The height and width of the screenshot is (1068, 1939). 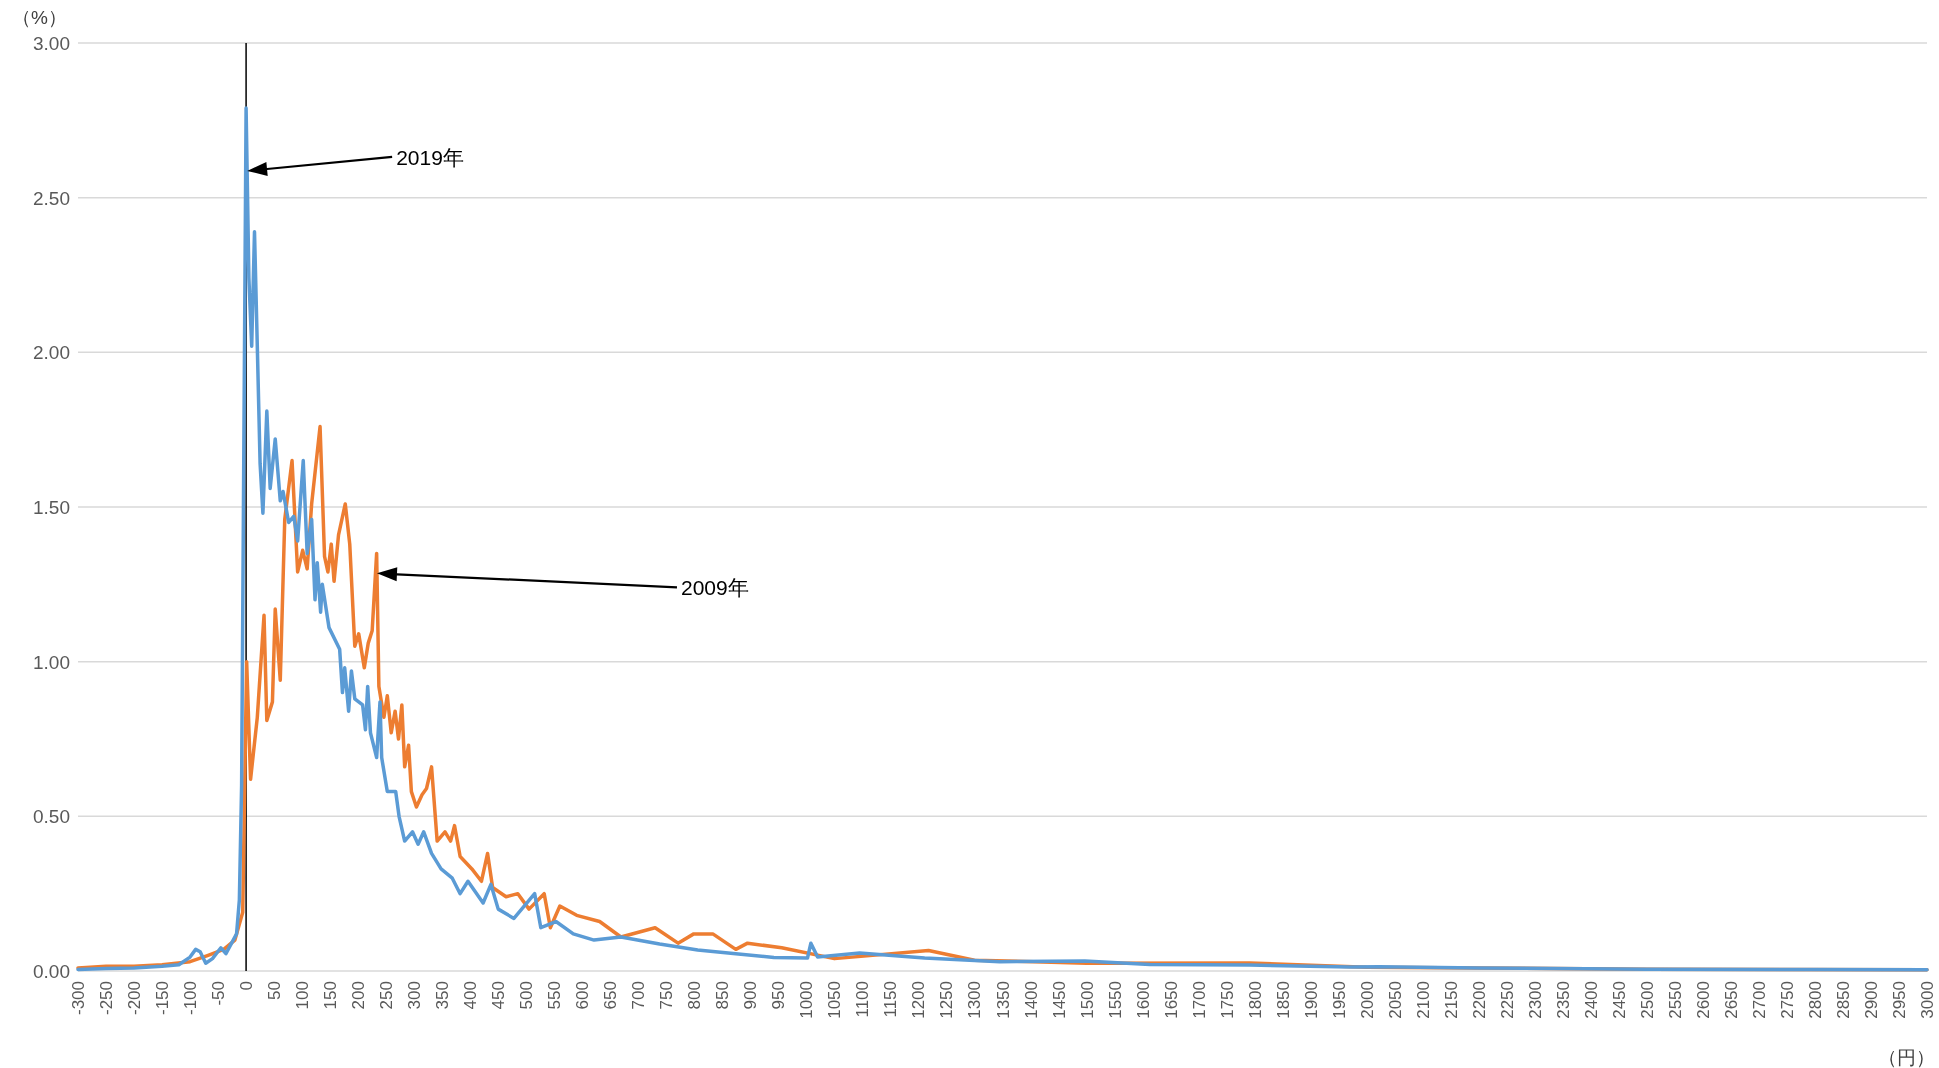 What do you see at coordinates (247, 986) in the screenshot?
I see `x-tick-label: 0` at bounding box center [247, 986].